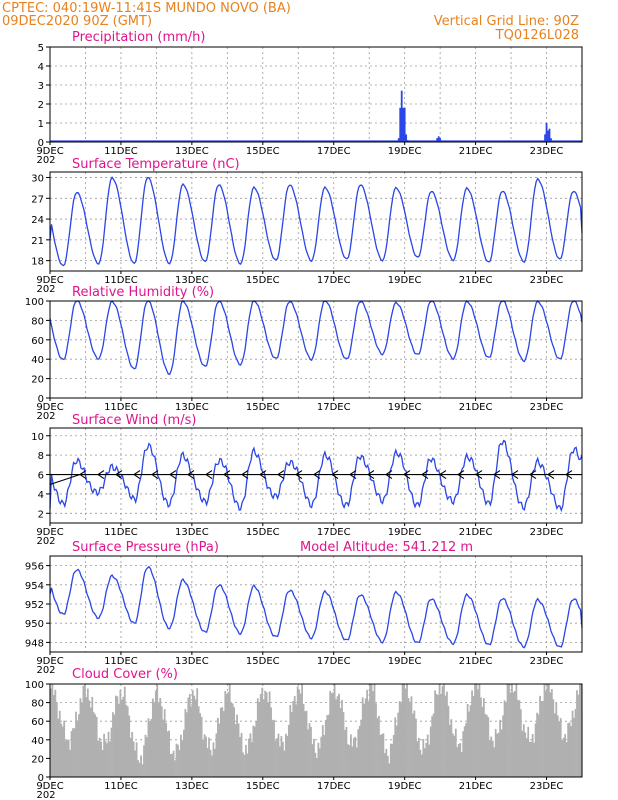  I want to click on wind-vector-start, so click(65, 480).